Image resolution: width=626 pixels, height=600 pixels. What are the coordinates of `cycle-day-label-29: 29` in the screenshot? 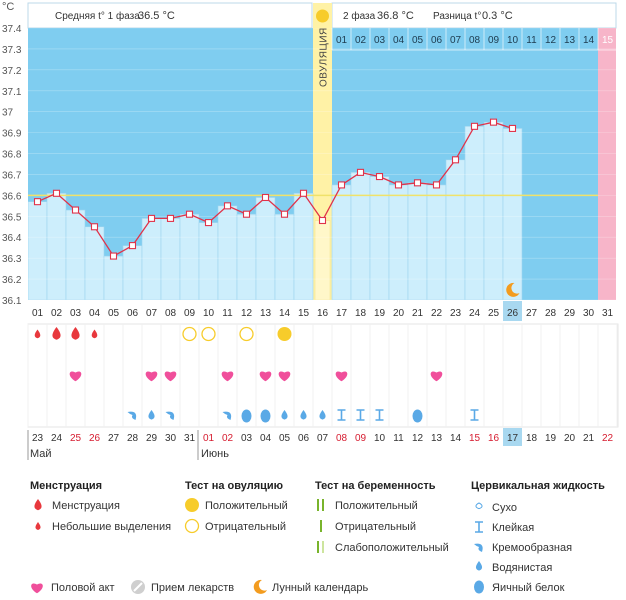 It's located at (570, 313).